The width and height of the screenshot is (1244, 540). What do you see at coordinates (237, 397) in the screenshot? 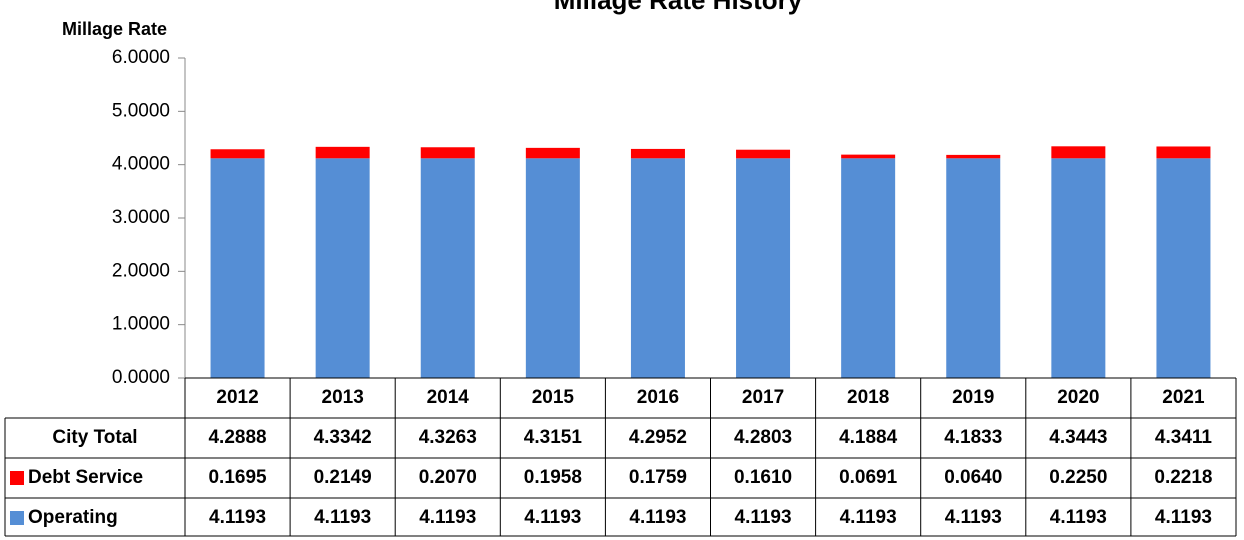
I see `x-tick-label: 2012` at bounding box center [237, 397].